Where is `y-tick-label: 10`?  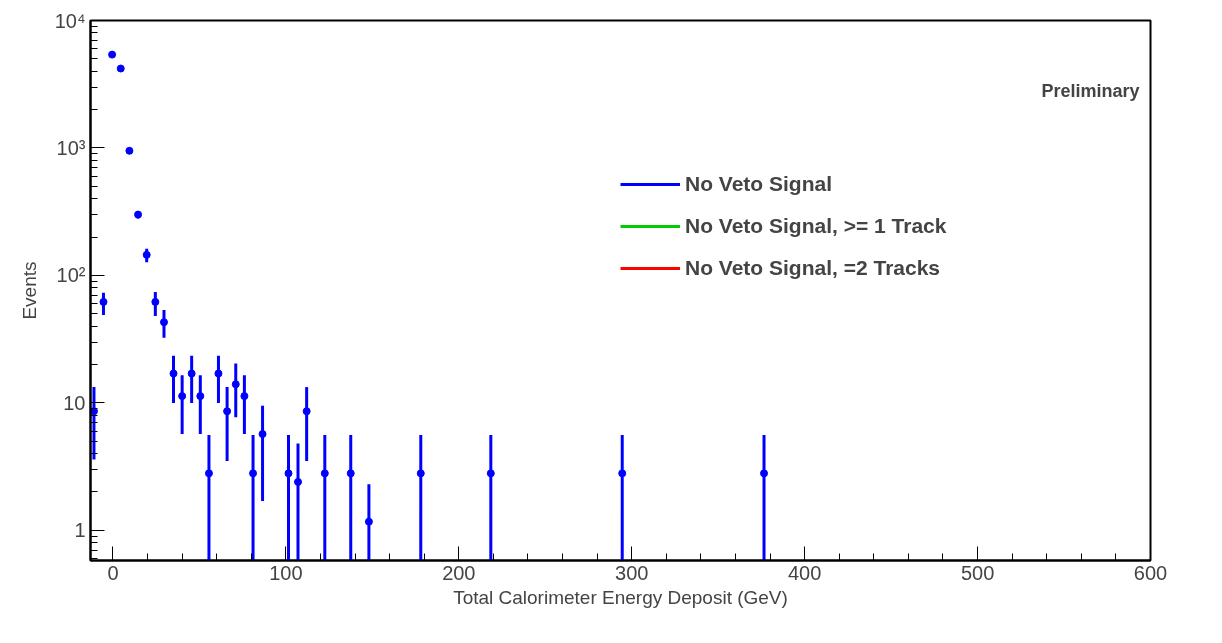 y-tick-label: 10 is located at coordinates (74, 402).